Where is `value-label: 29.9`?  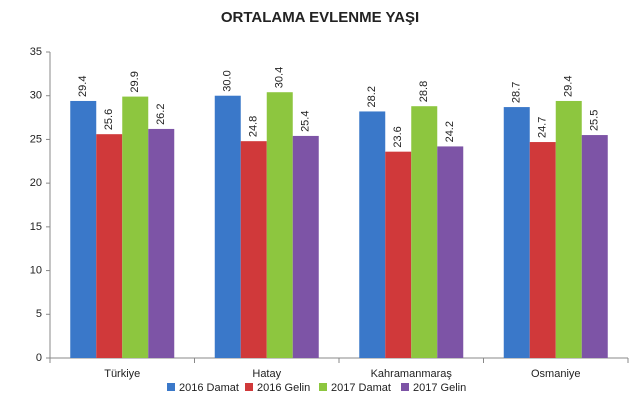 value-label: 29.9 is located at coordinates (135, 81).